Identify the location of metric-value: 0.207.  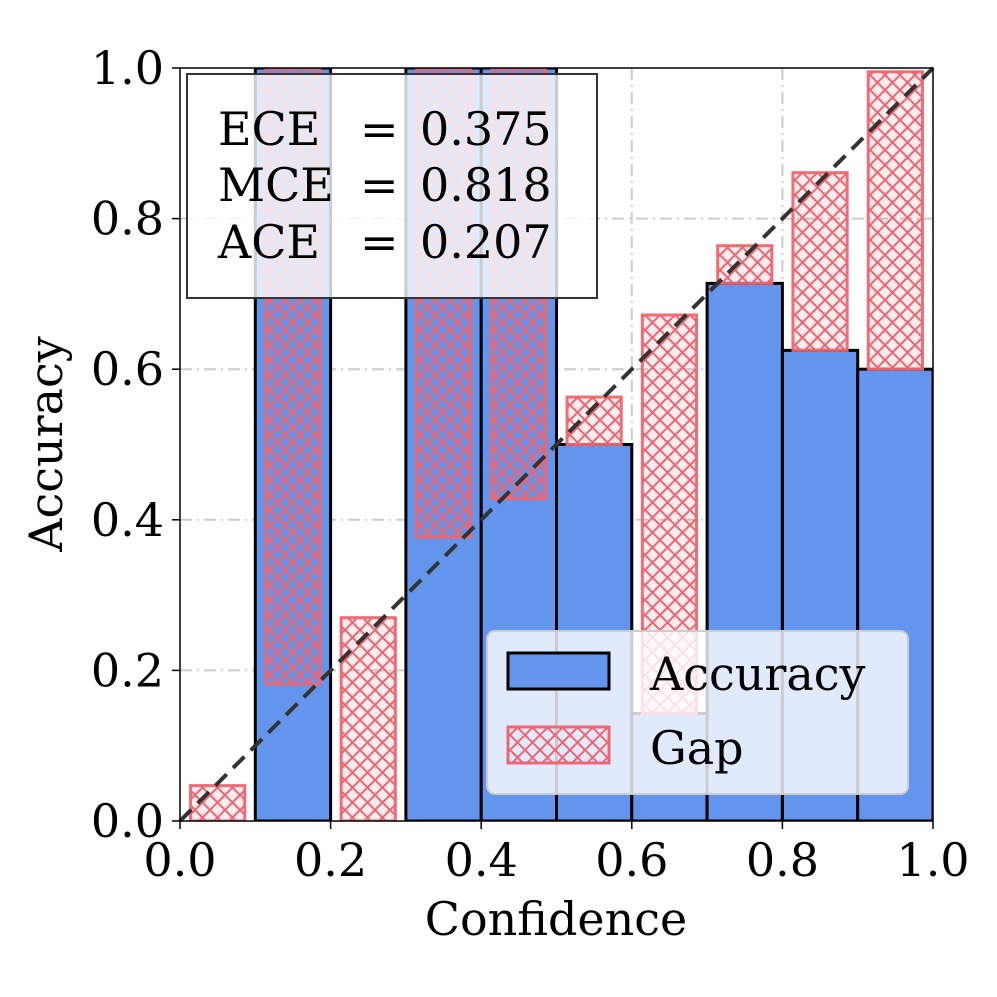
(486, 242).